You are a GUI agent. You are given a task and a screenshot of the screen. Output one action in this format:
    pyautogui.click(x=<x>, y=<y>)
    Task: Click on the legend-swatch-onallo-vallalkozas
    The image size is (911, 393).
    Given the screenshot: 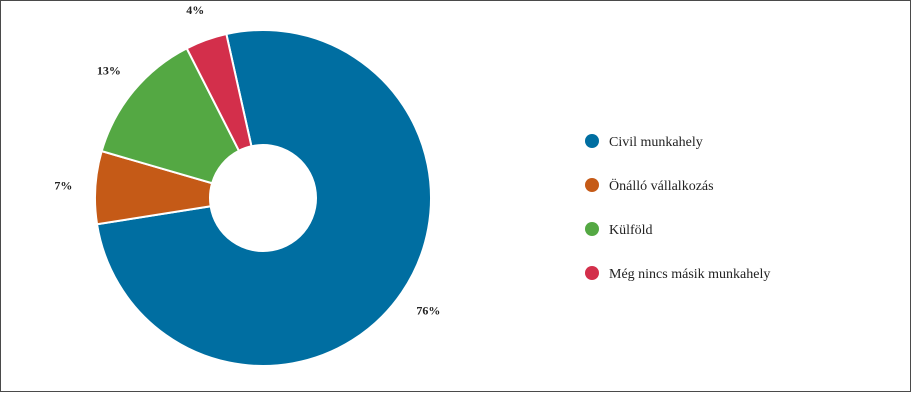 What is the action you would take?
    pyautogui.click(x=592, y=185)
    